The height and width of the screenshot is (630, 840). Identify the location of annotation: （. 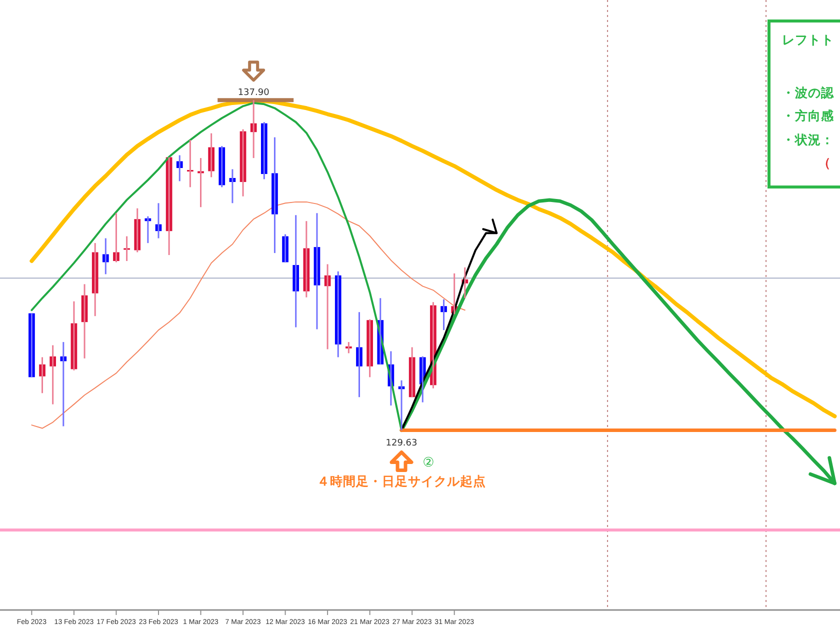
(824, 162).